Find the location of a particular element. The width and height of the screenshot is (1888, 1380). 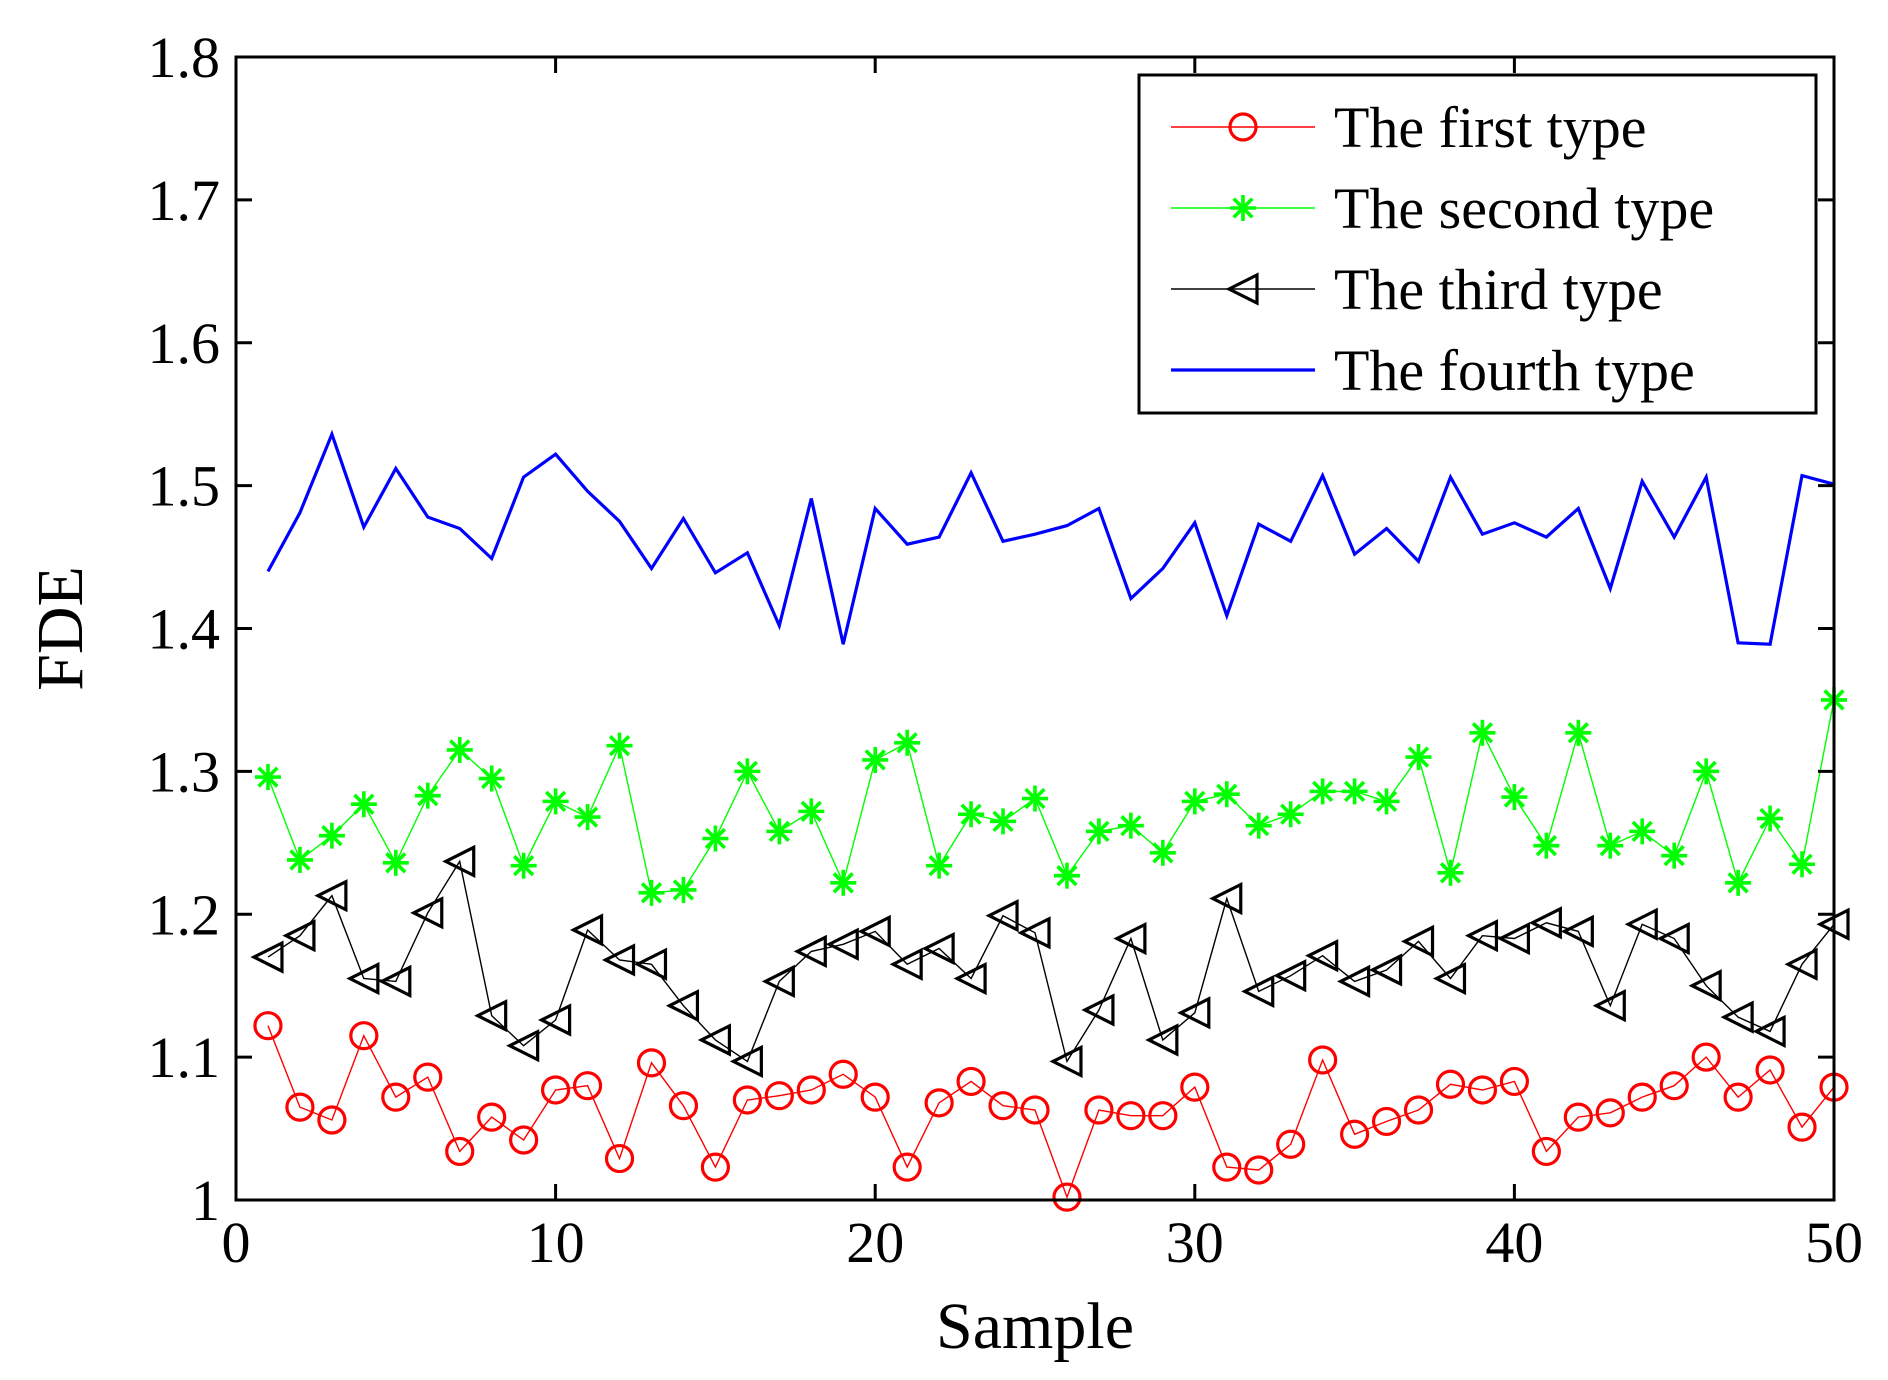

legend-label: The first type is located at coordinates (1490, 127).